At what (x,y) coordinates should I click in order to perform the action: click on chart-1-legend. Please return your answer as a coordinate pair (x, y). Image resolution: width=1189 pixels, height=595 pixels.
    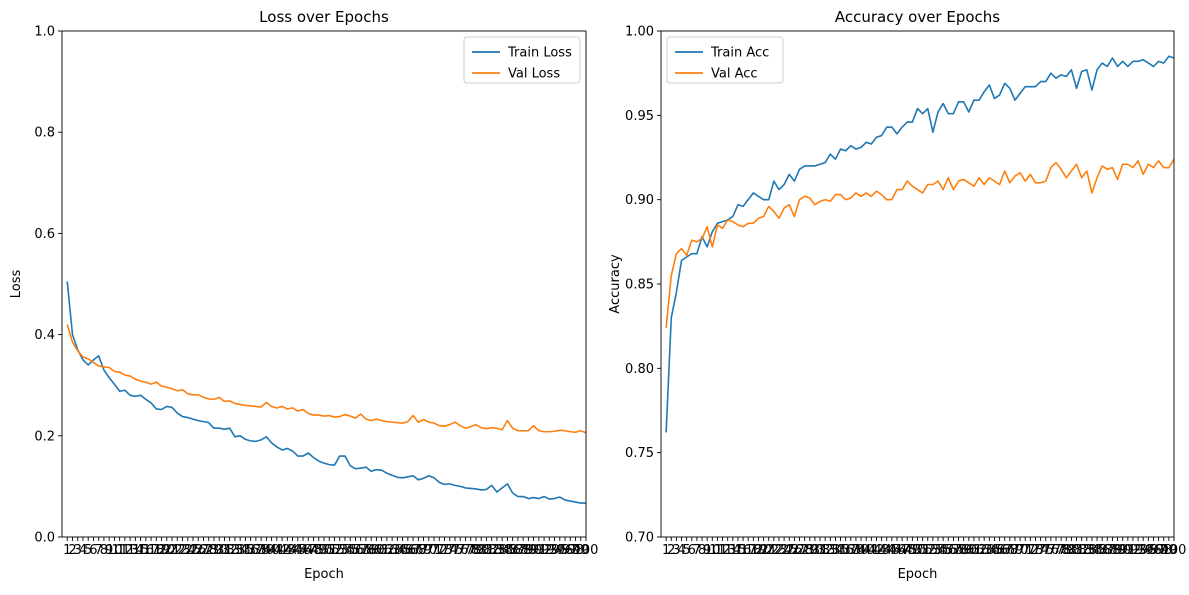
    Looking at the image, I should click on (725, 60).